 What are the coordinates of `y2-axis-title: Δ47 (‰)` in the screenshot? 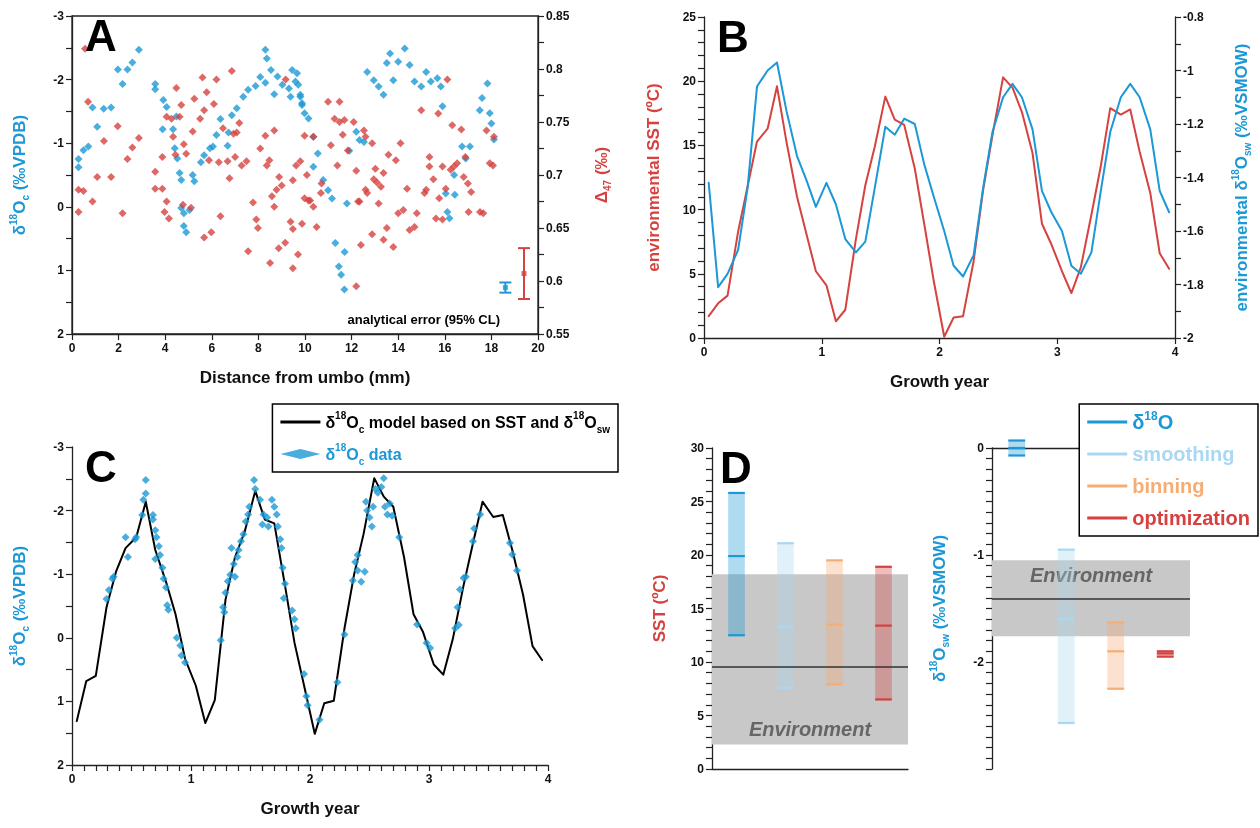 It's located at (602, 175).